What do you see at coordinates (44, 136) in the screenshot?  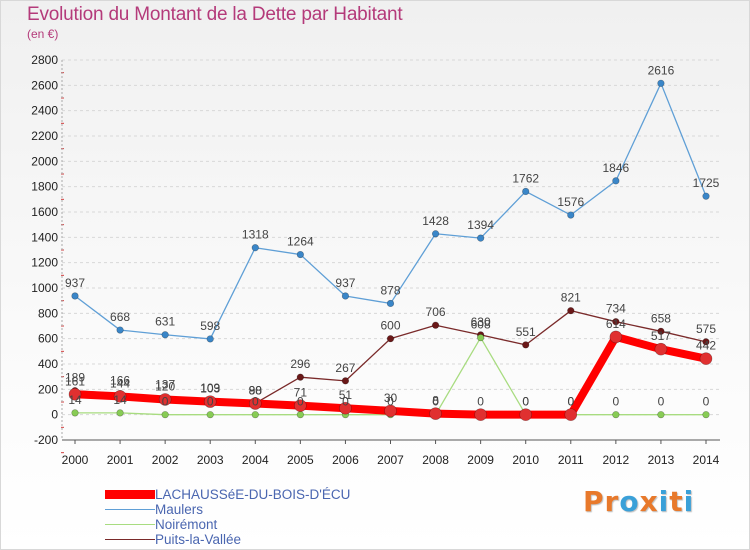 I see `y-tick-label: 2200` at bounding box center [44, 136].